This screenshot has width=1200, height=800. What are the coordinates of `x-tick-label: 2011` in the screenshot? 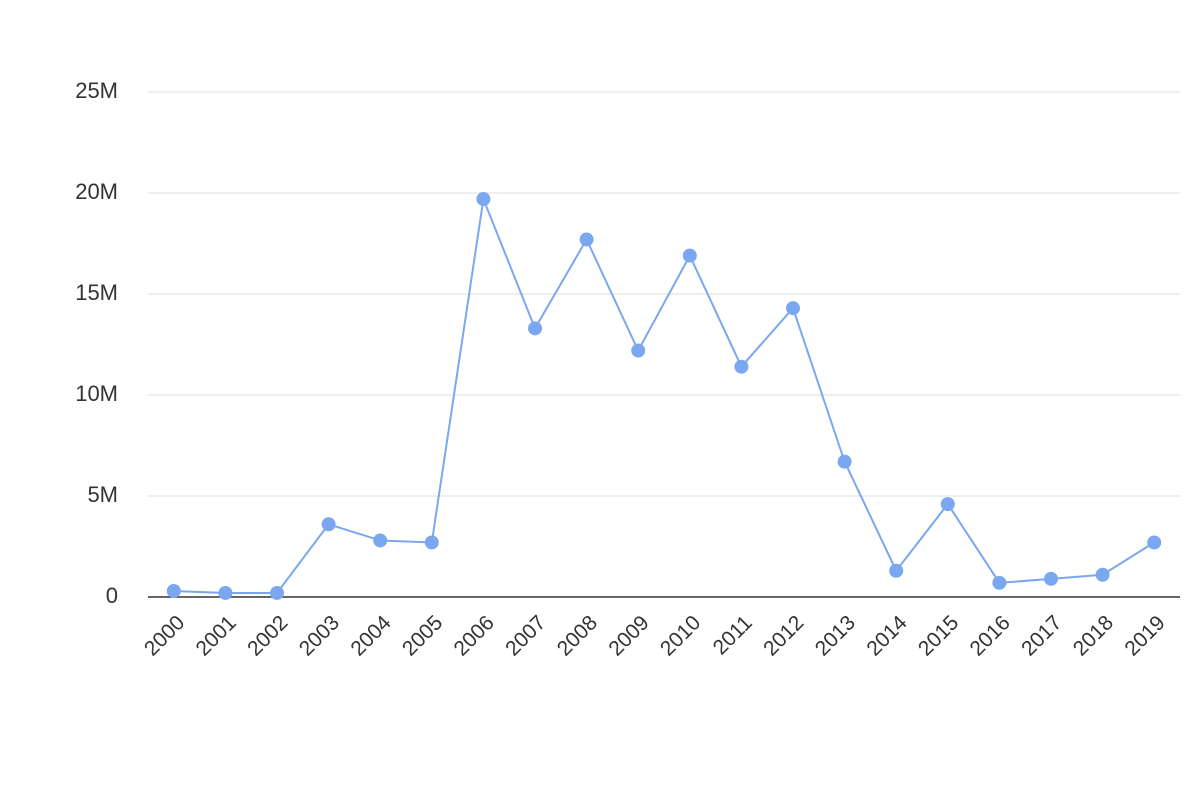 It's located at (733, 635).